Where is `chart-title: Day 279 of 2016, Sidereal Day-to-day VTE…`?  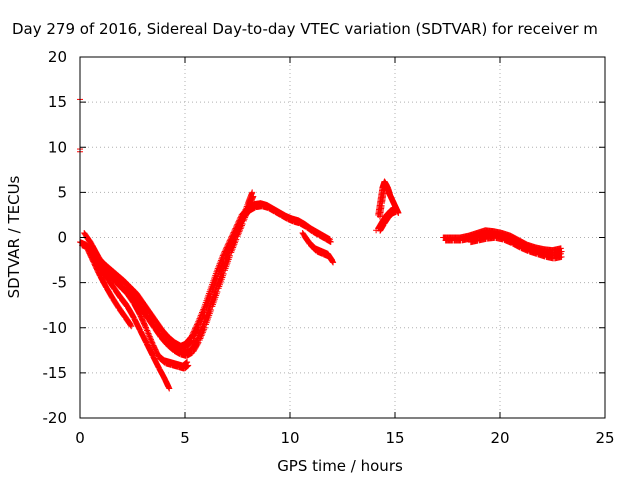 chart-title: Day 279 of 2016, Sidereal Day-to-day VTE… is located at coordinates (305, 29).